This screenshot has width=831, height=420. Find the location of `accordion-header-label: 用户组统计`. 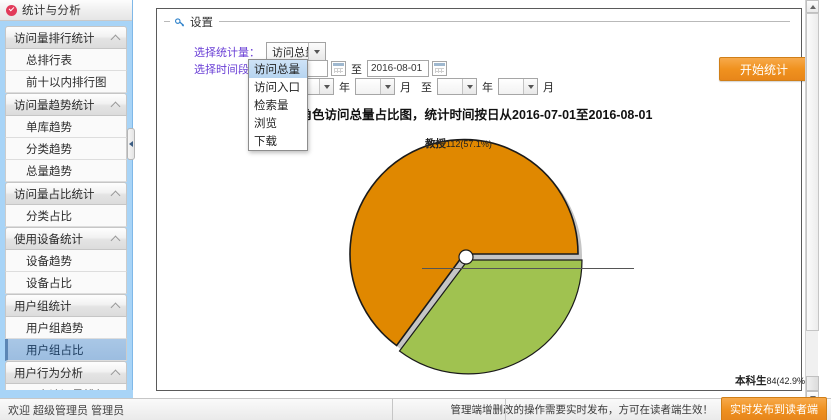

accordion-header-label: 用户组统计 is located at coordinates (43, 306).